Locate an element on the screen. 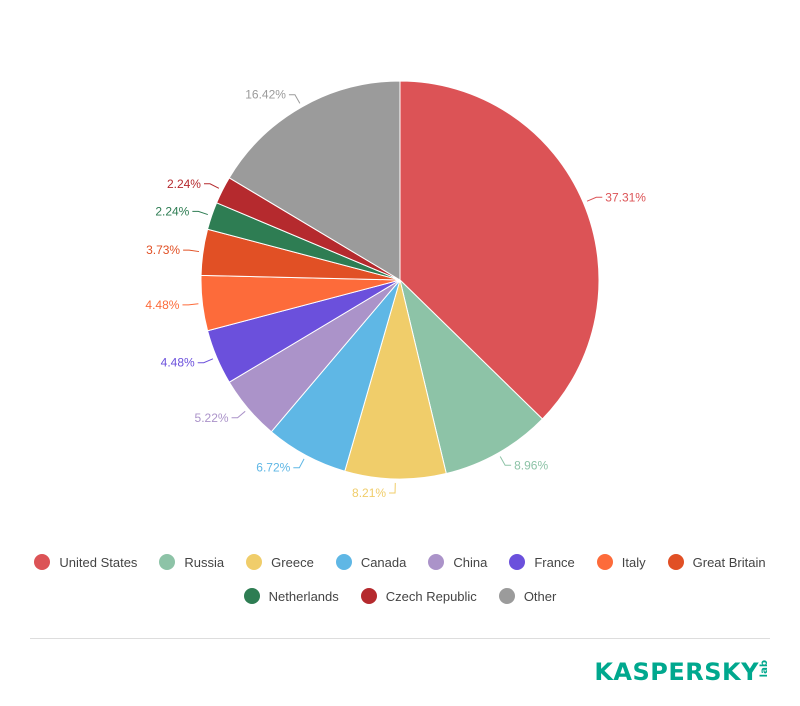 Image resolution: width=800 pixels, height=706 pixels. legend-item-china: China is located at coordinates (457, 562).